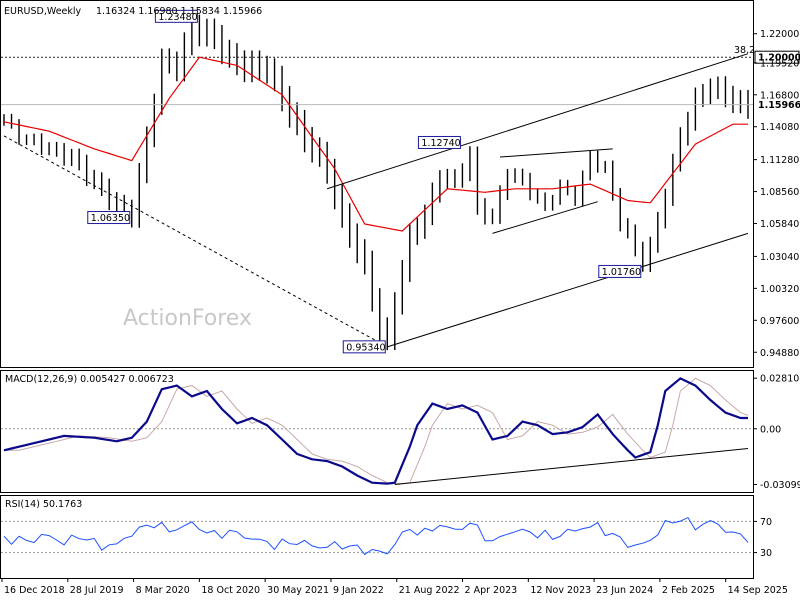 Image resolution: width=800 pixels, height=600 pixels. What do you see at coordinates (298, 590) in the screenshot?
I see `x-tick-label: 30 May 2021` at bounding box center [298, 590].